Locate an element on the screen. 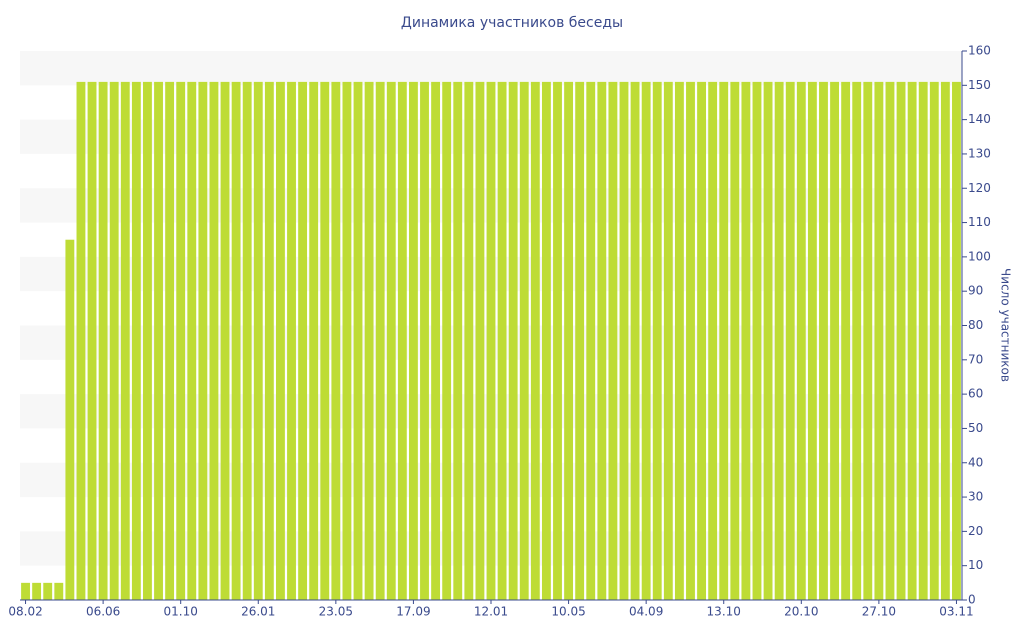 This screenshot has width=1024, height=640. y-tick-label: 30 is located at coordinates (975, 497).